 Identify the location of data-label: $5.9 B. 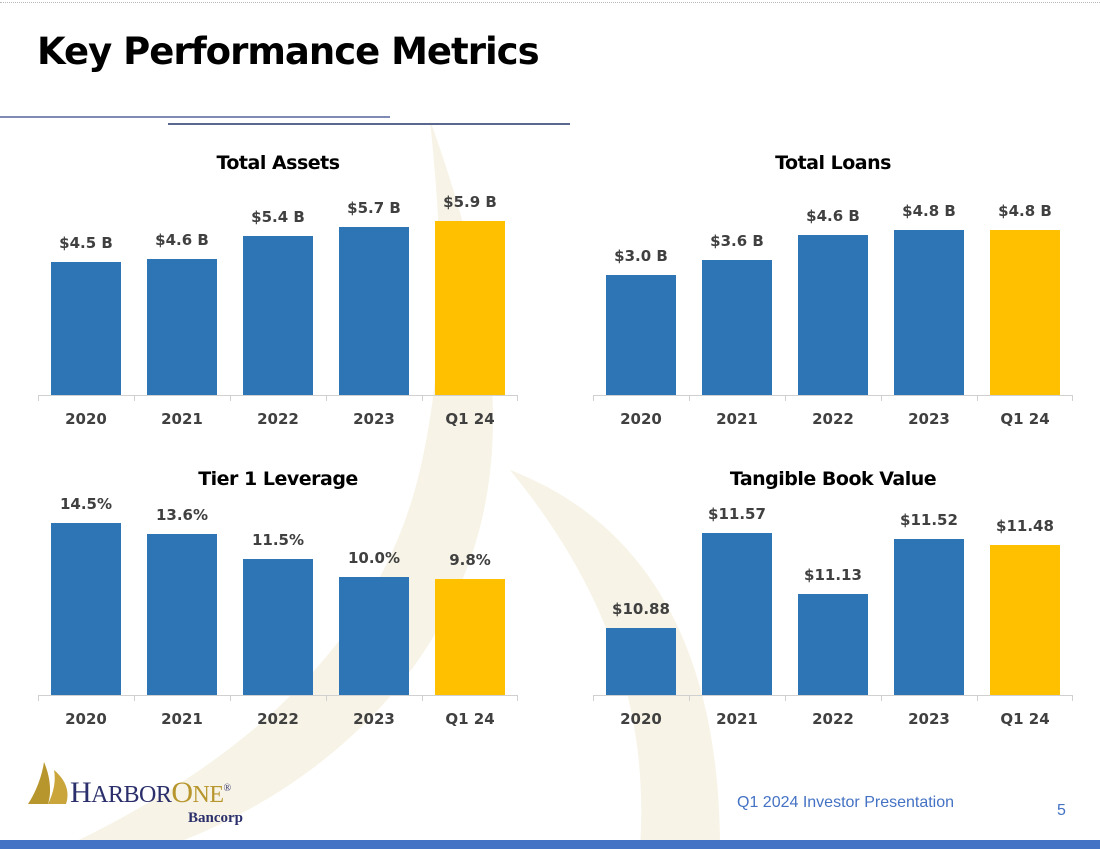
(470, 202).